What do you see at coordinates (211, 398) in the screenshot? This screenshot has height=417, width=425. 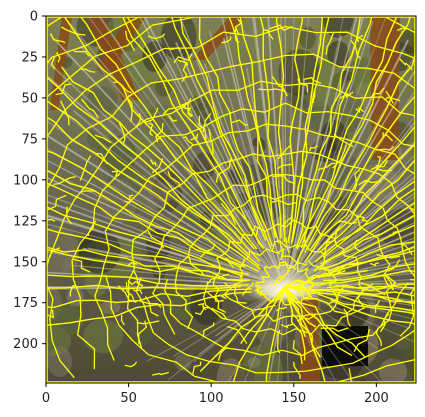 I see `x-tick-label: 100` at bounding box center [211, 398].